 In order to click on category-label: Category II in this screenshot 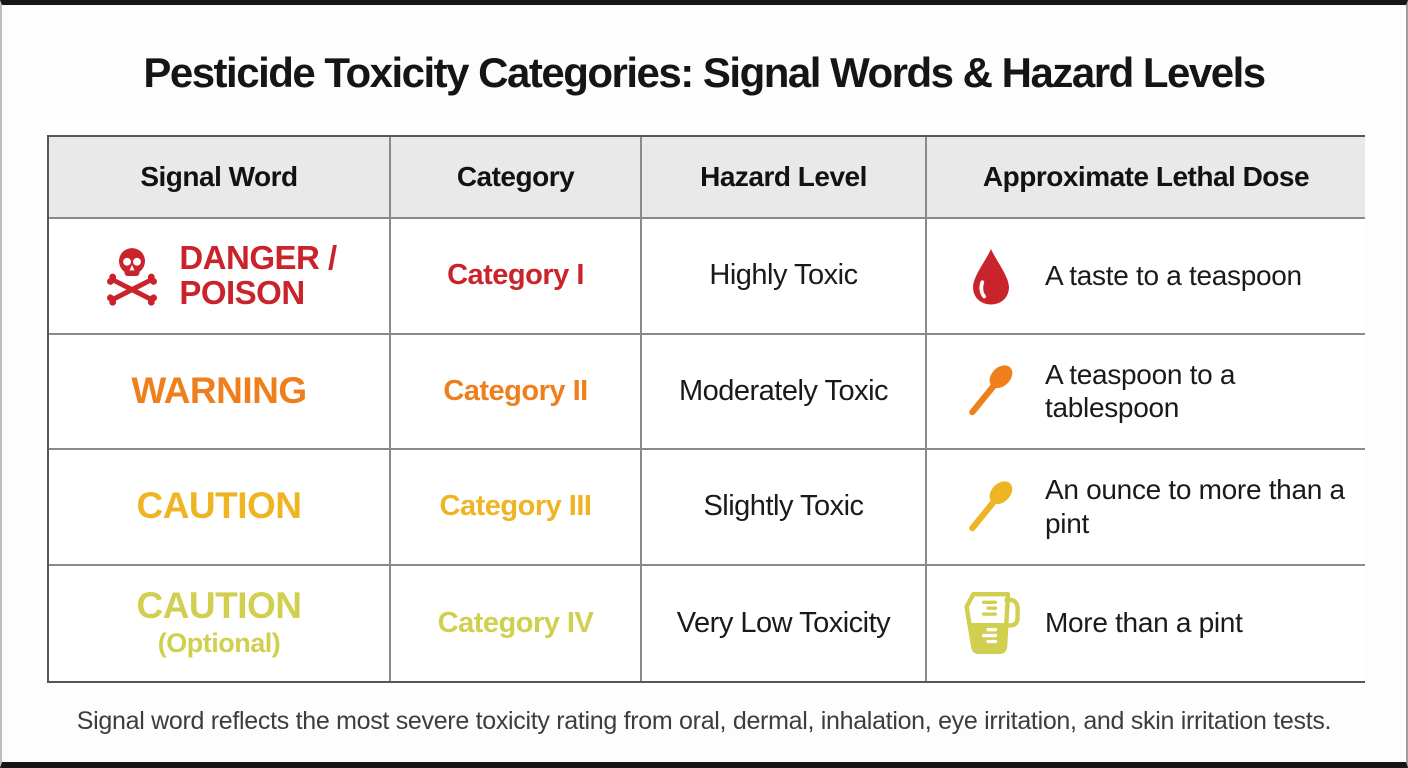, I will do `click(515, 390)`.